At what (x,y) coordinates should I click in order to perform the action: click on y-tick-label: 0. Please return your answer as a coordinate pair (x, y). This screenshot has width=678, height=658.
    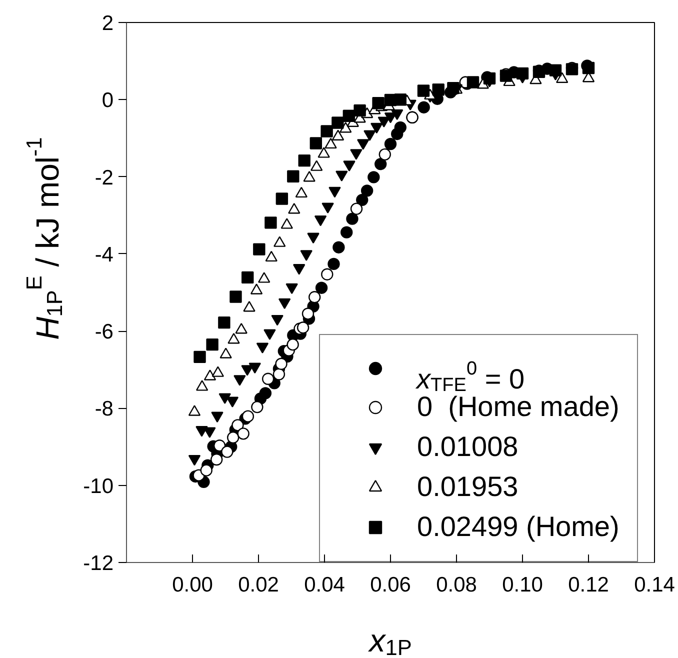
    Looking at the image, I should click on (108, 100).